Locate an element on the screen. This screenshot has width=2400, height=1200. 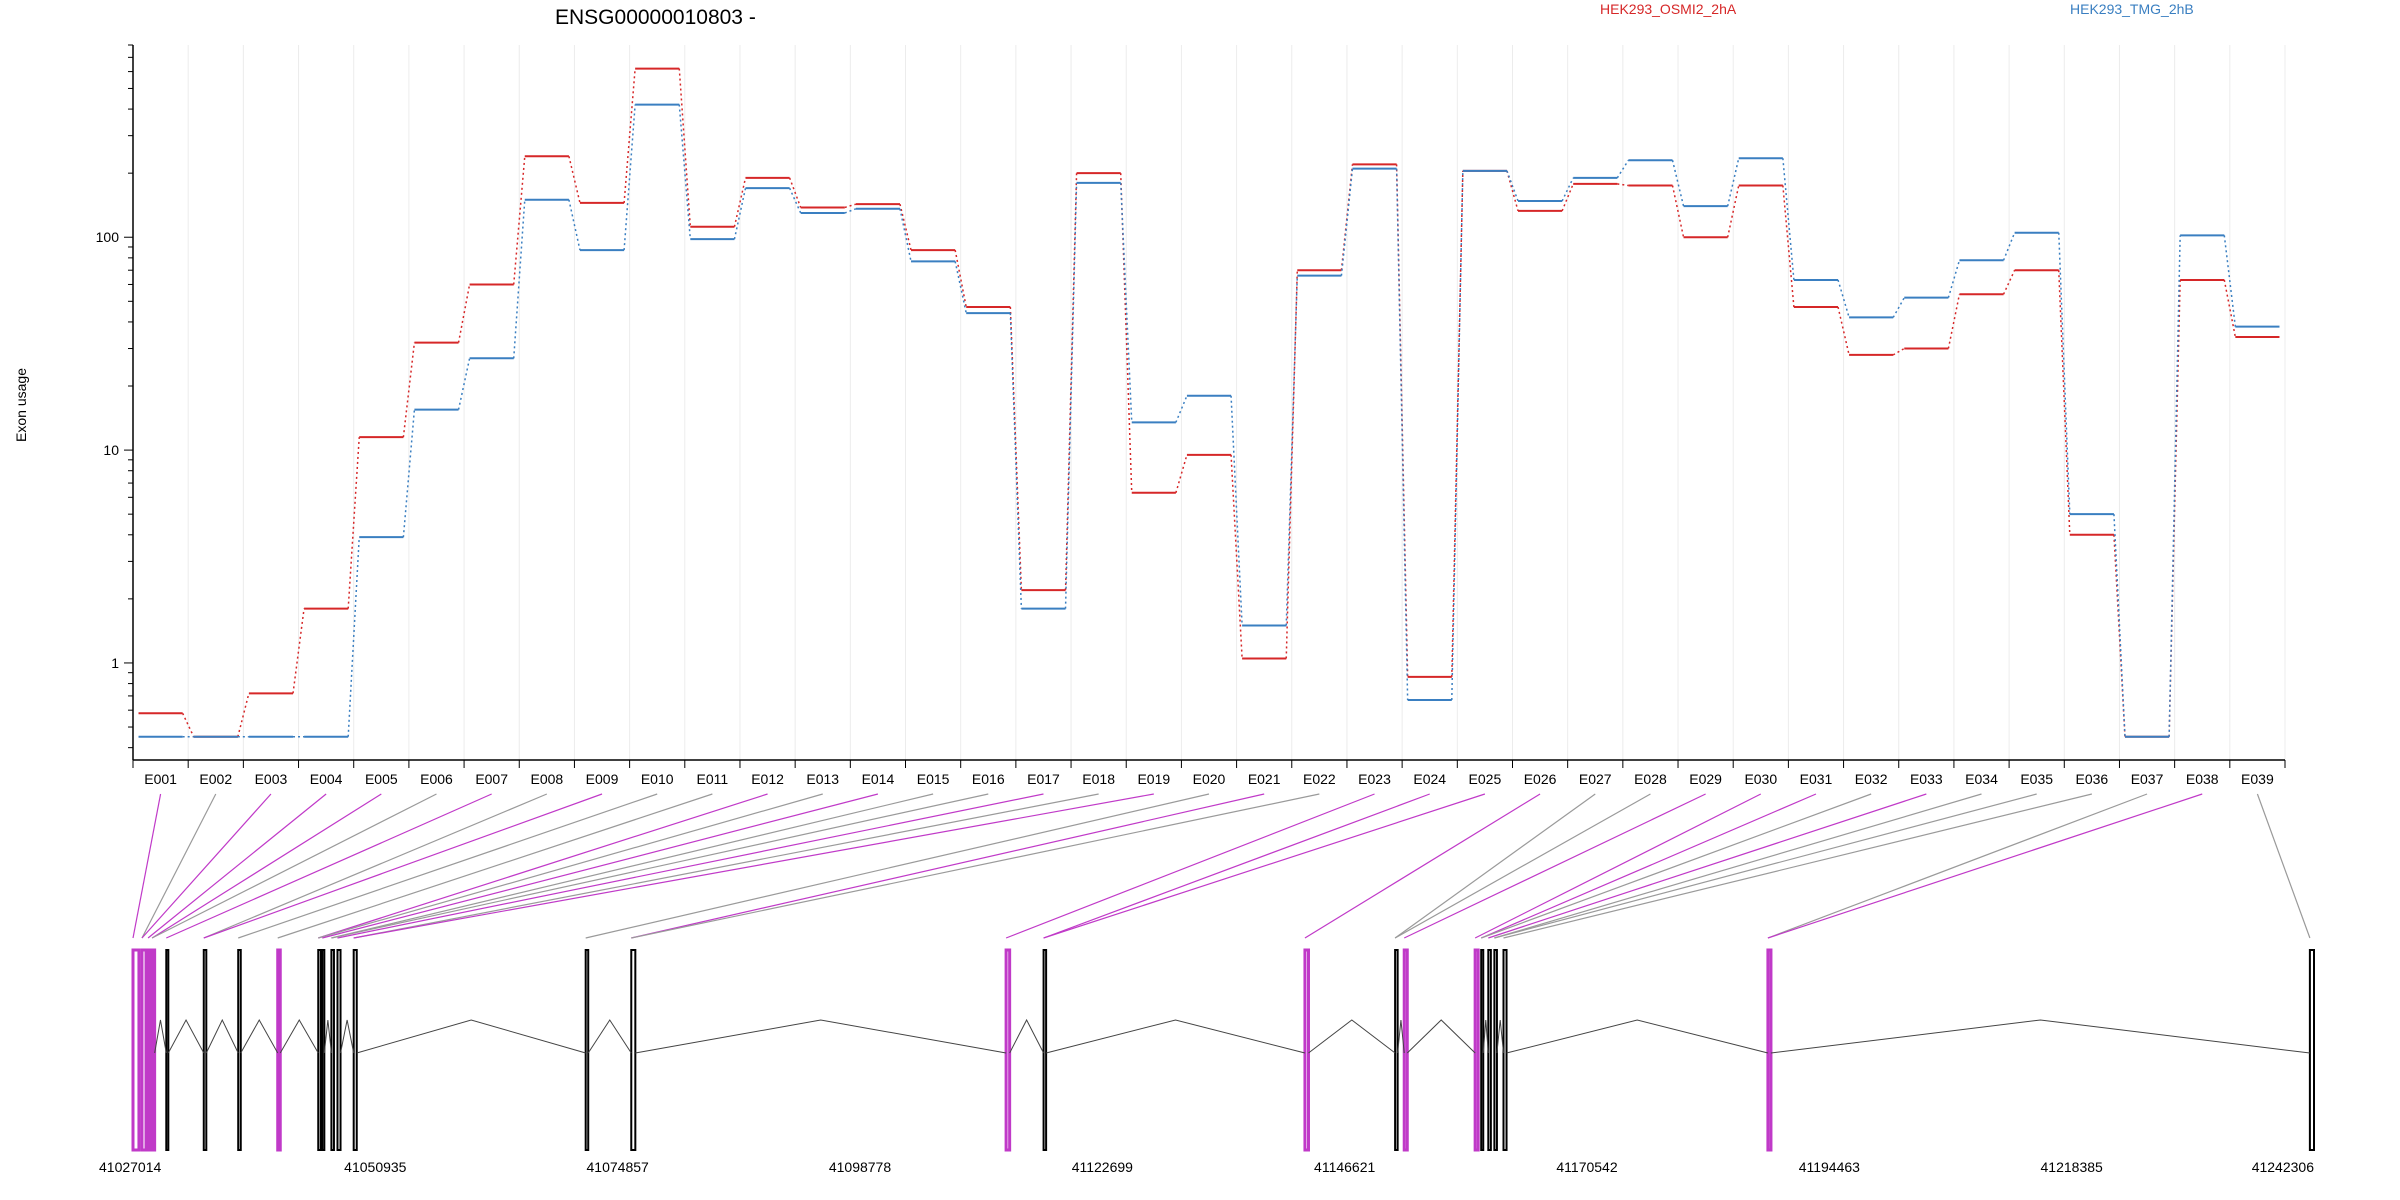
x-tick-label: E011 is located at coordinates (713, 779).